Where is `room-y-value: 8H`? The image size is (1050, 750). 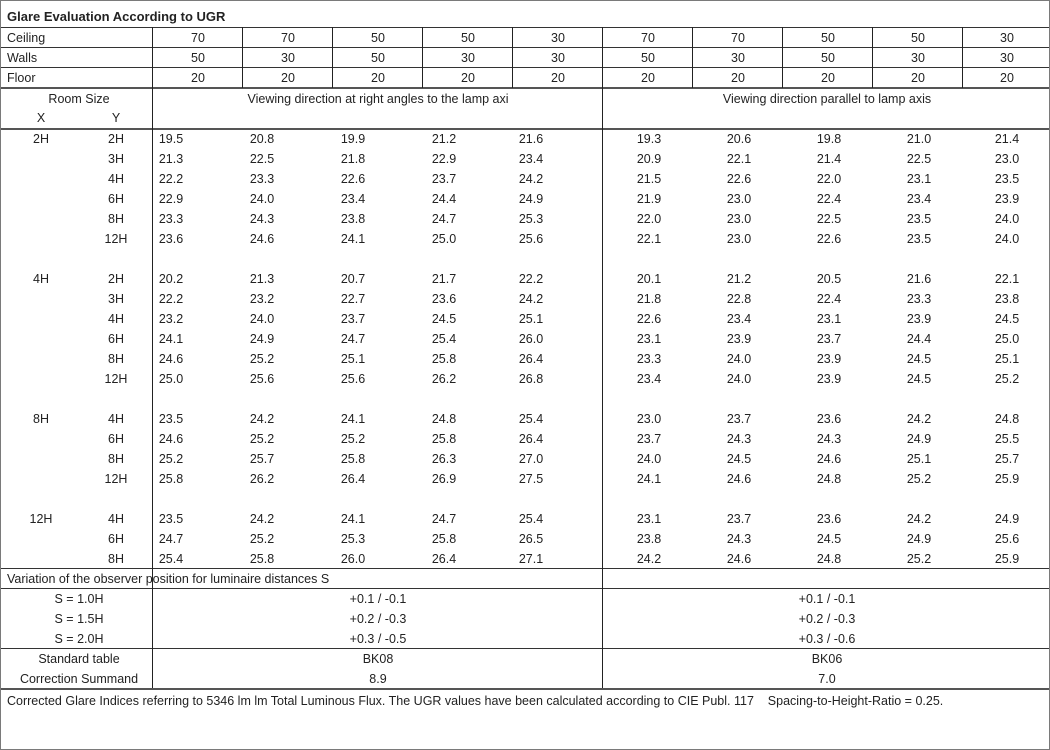 room-y-value: 8H is located at coordinates (116, 359).